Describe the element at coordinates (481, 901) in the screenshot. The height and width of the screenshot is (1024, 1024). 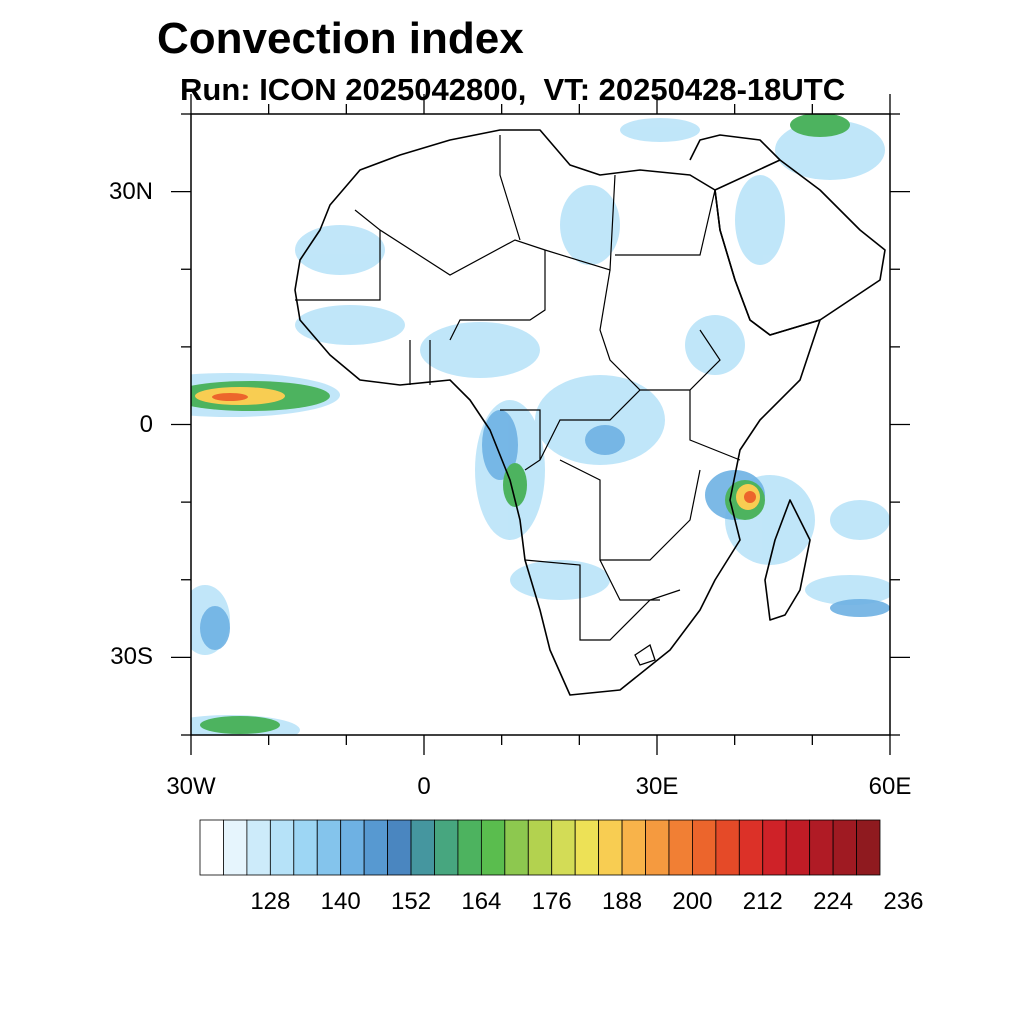
I see `colorbar-label: 164` at that location.